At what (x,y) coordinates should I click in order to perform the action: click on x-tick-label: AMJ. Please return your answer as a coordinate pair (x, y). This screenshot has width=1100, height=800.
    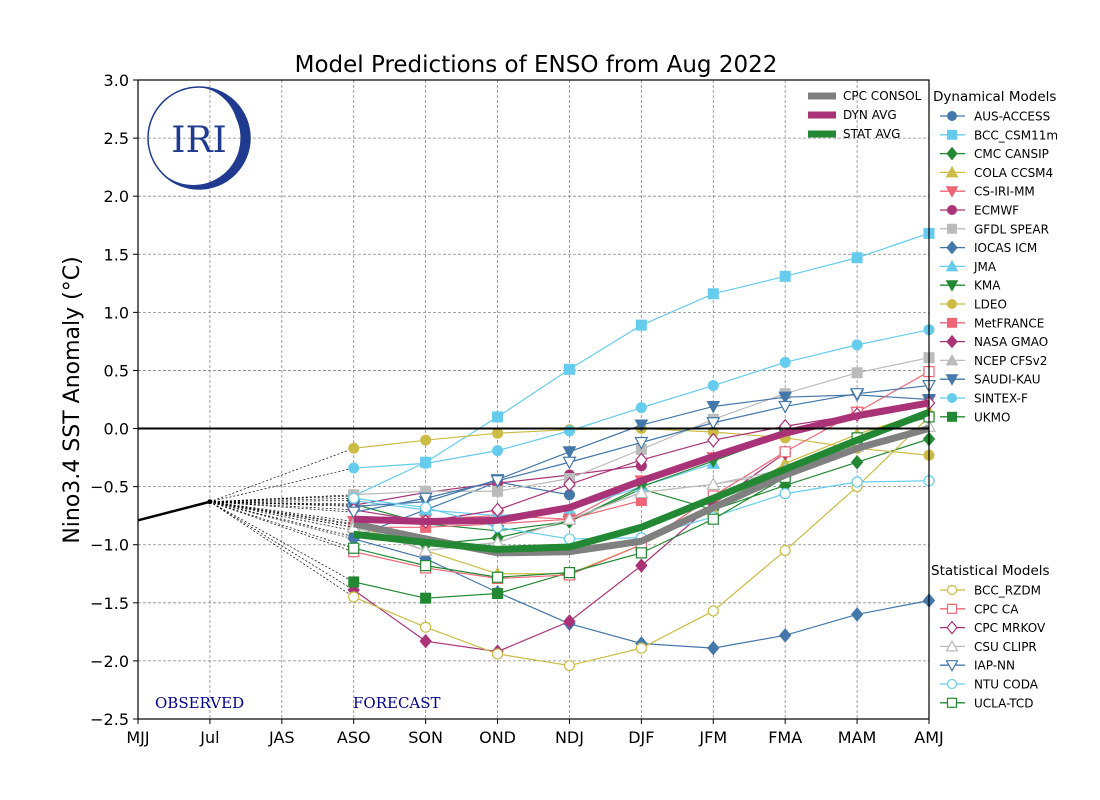
    Looking at the image, I should click on (928, 737).